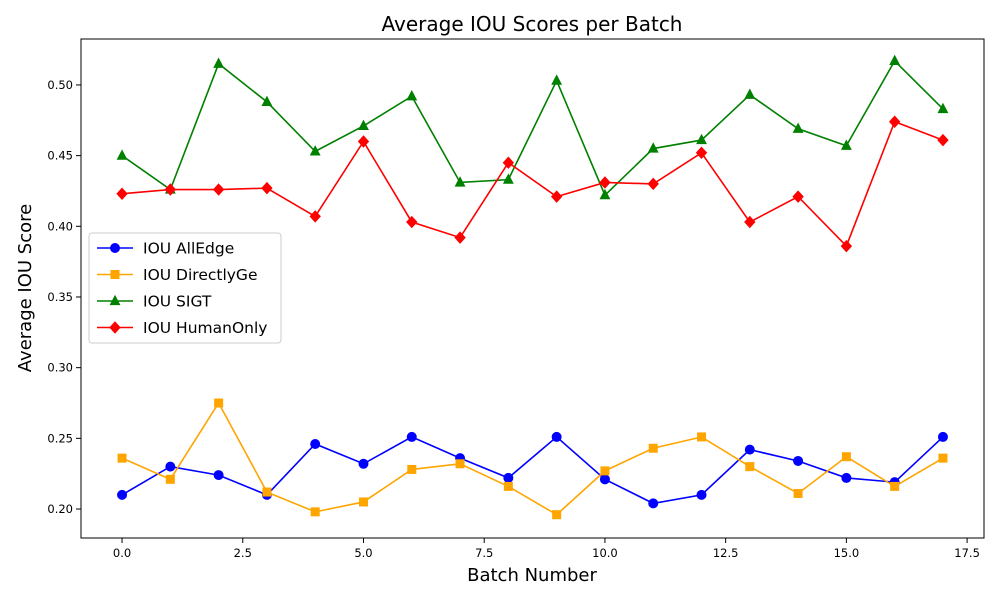  What do you see at coordinates (605, 553) in the screenshot?
I see `x-tick-label: 10.0` at bounding box center [605, 553].